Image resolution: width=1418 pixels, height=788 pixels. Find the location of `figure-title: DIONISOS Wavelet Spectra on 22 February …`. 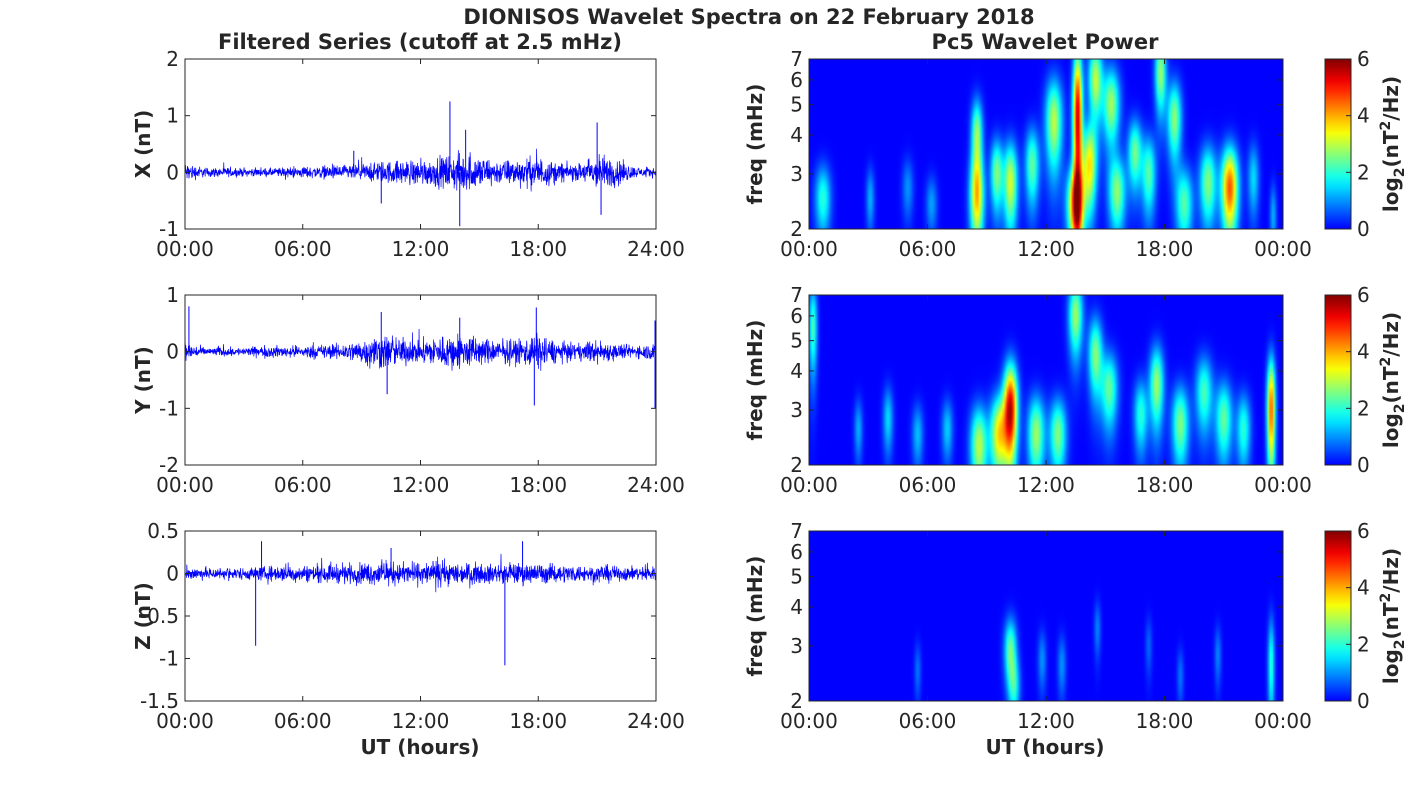

figure-title: DIONISOS Wavelet Spectra on 22 February … is located at coordinates (748, 17).